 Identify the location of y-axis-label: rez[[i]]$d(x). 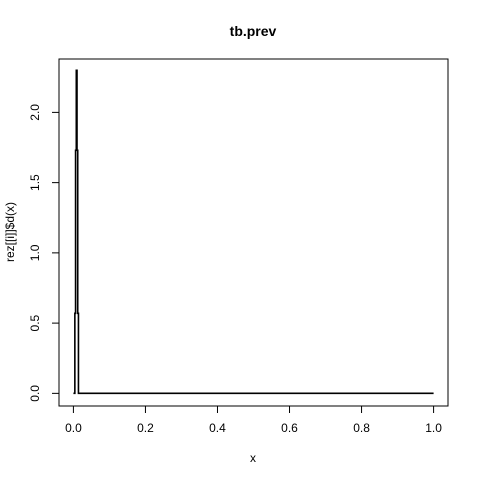
(10, 232).